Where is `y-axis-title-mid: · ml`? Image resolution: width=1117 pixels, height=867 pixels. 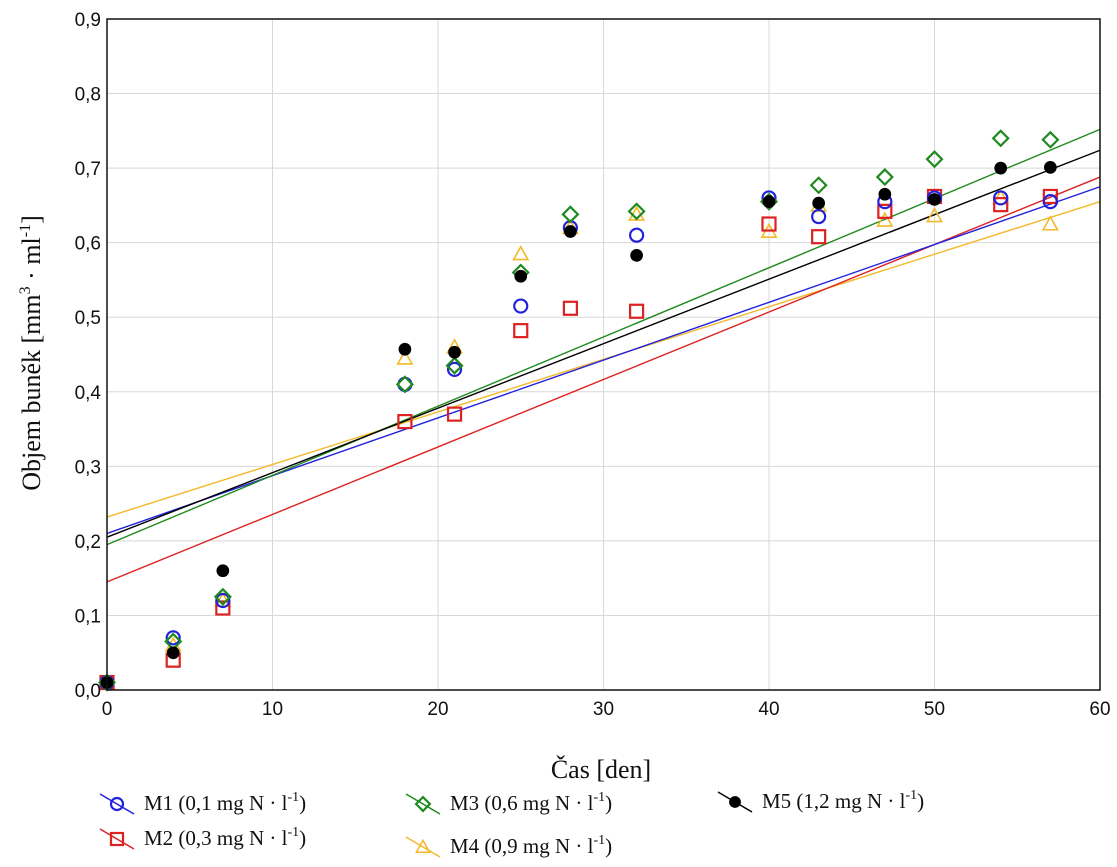
y-axis-title-mid: · ml is located at coordinates (31, 261).